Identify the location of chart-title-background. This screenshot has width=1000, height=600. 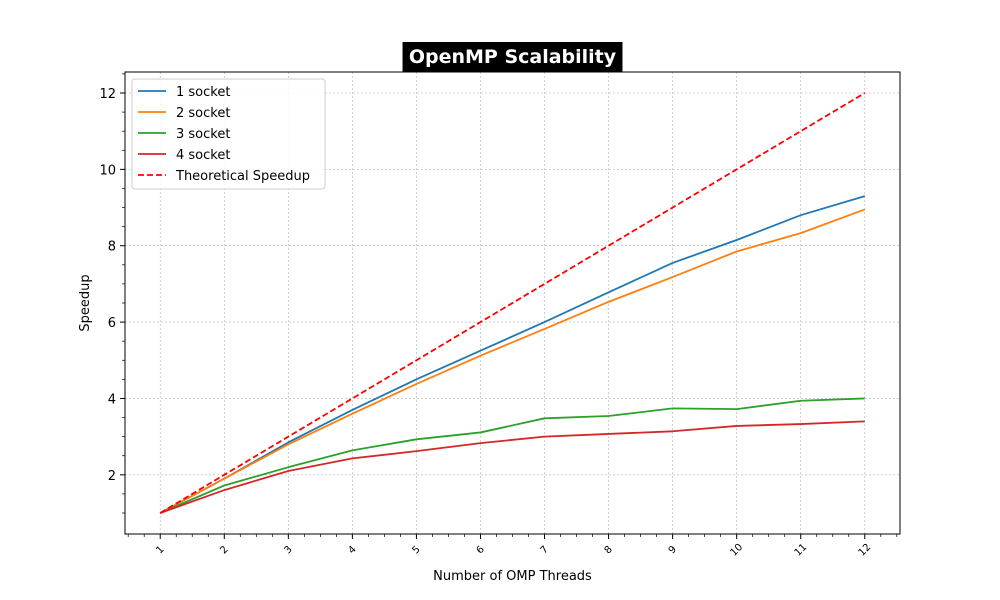
(512, 57).